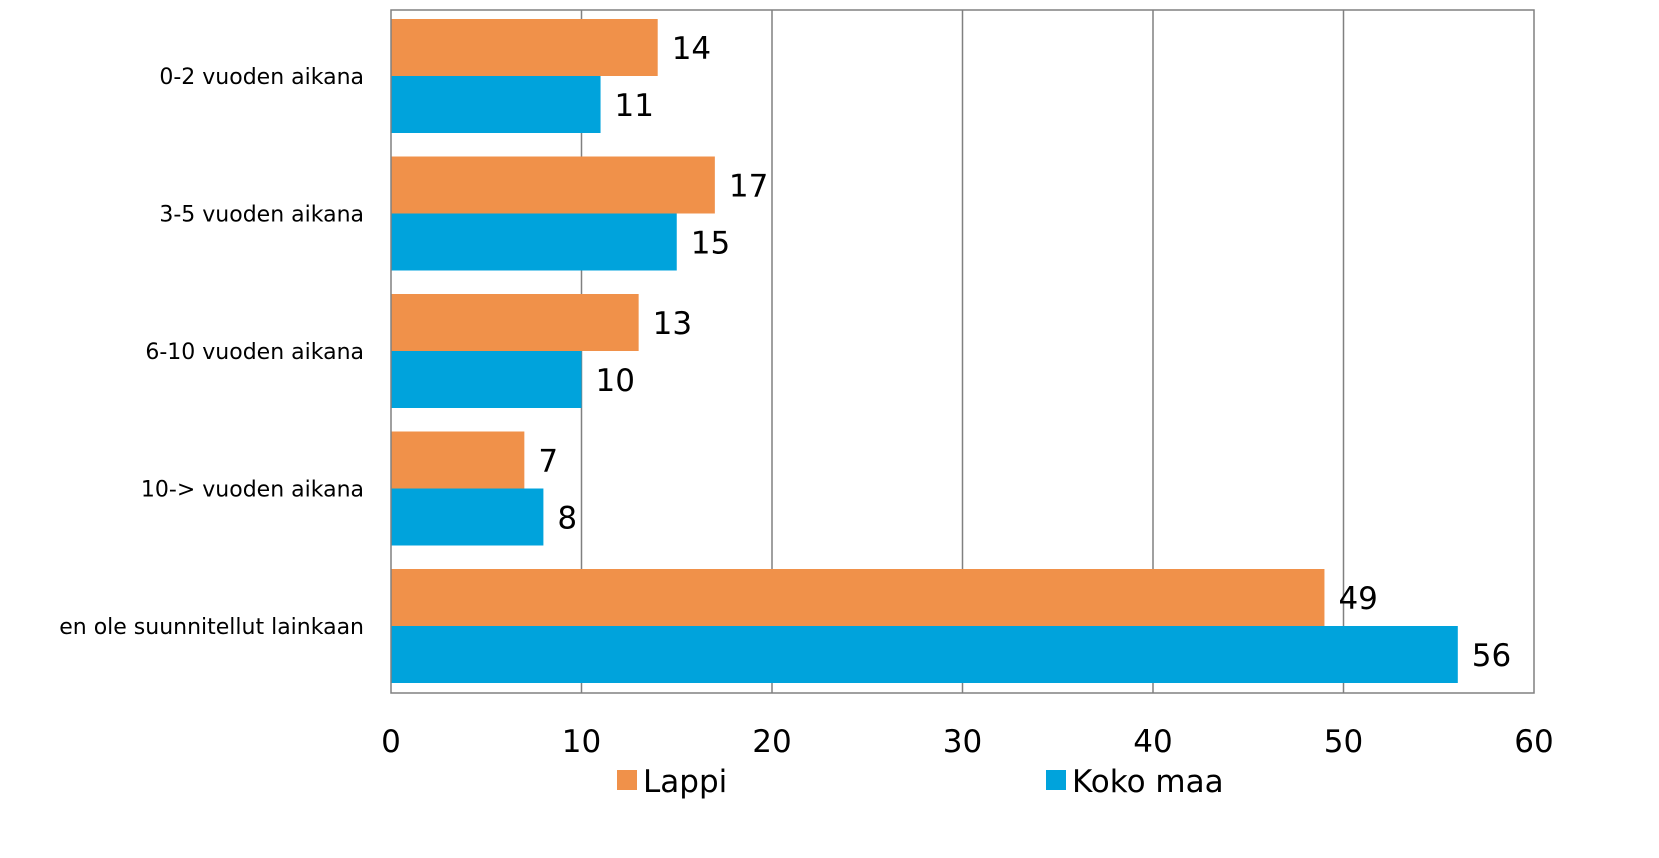 The width and height of the screenshot is (1659, 858). Describe the element at coordinates (1357, 599) in the screenshot. I see `data-label: 49` at that location.